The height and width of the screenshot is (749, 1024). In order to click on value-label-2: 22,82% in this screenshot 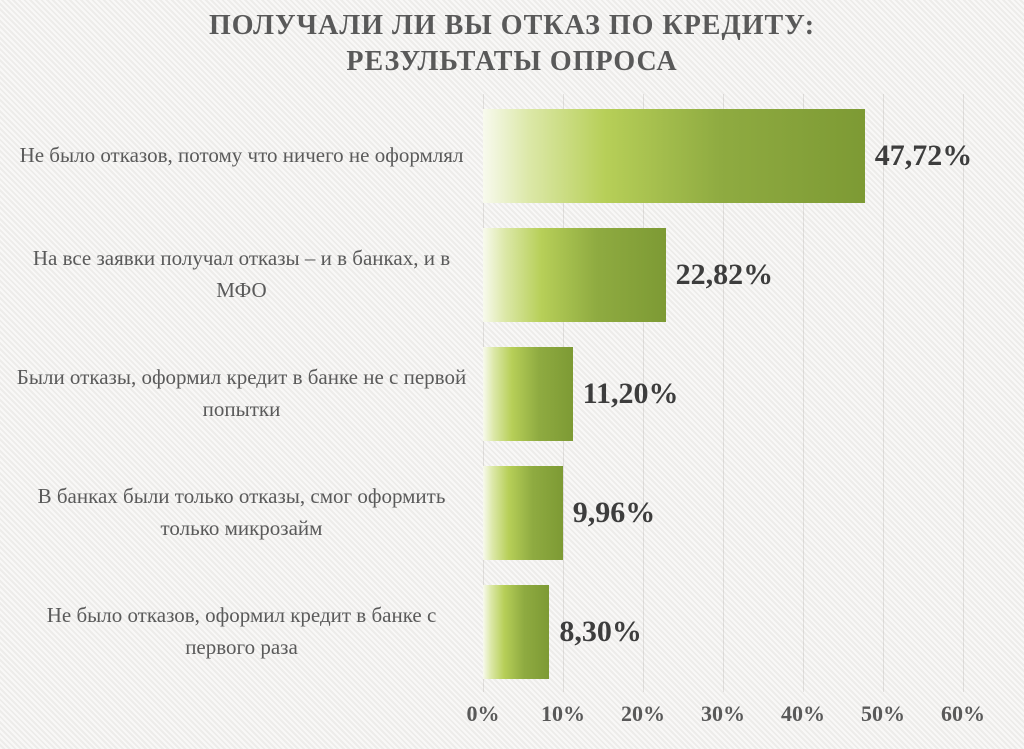, I will do `click(724, 274)`.